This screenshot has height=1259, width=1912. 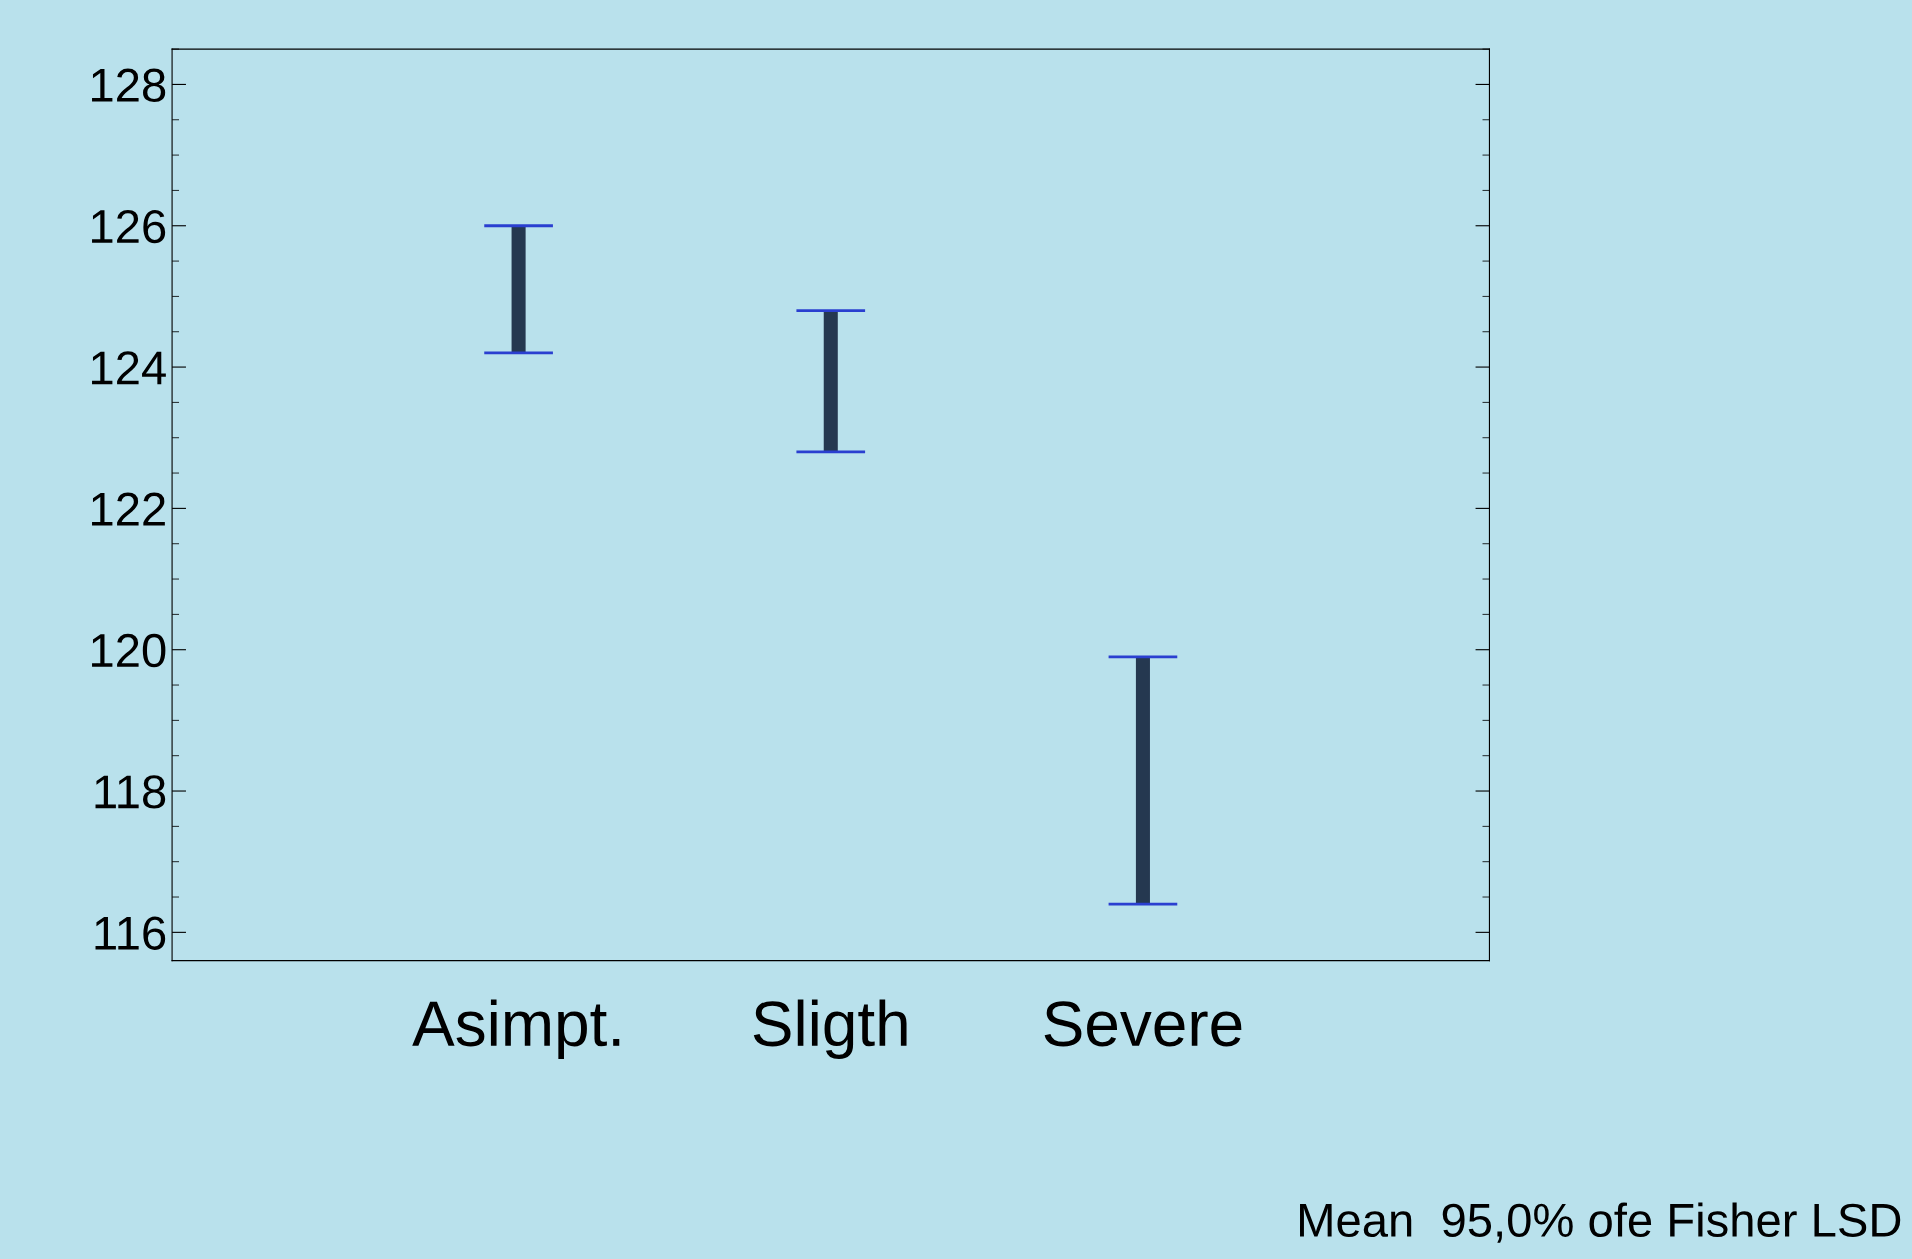 What do you see at coordinates (129, 85) in the screenshot?
I see `y-tick-label: 128` at bounding box center [129, 85].